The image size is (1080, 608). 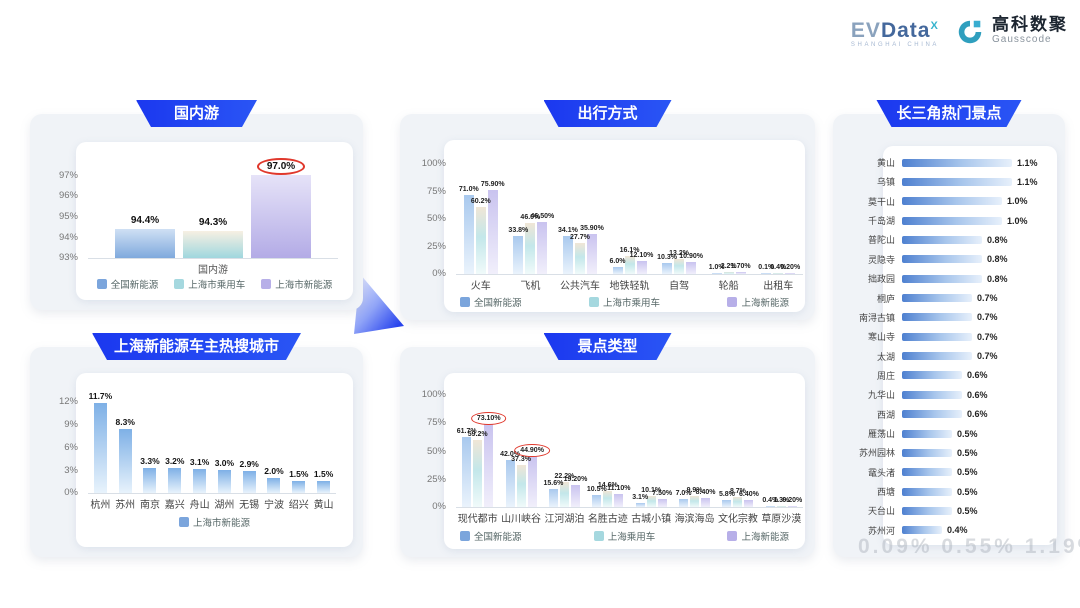 I want to click on ranking-value: 1.0%, so click(x=1017, y=201).